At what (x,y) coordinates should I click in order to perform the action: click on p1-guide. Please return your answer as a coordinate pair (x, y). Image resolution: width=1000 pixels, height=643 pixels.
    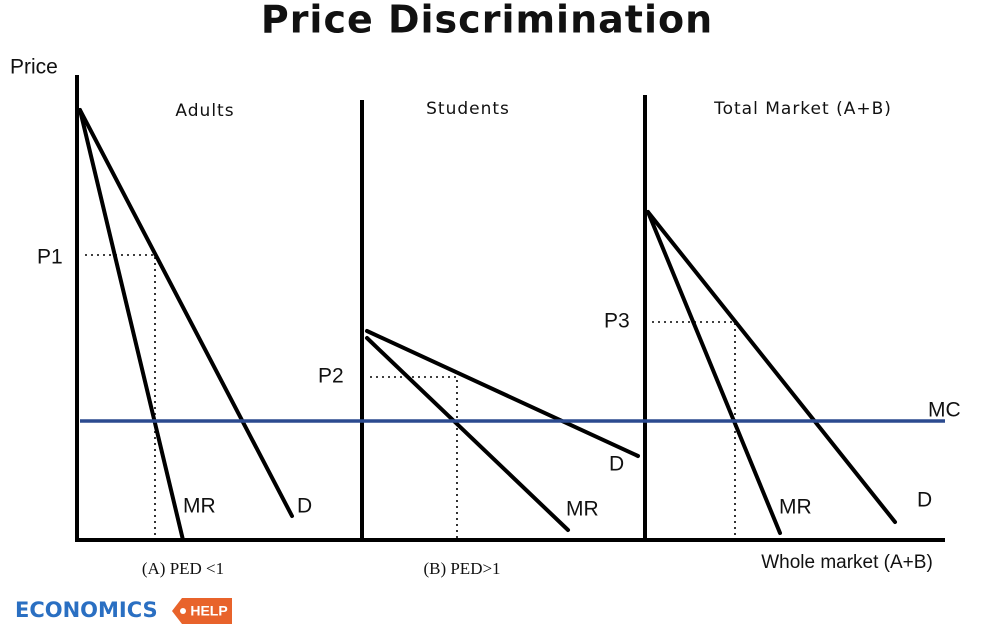
    Looking at the image, I should click on (120, 397).